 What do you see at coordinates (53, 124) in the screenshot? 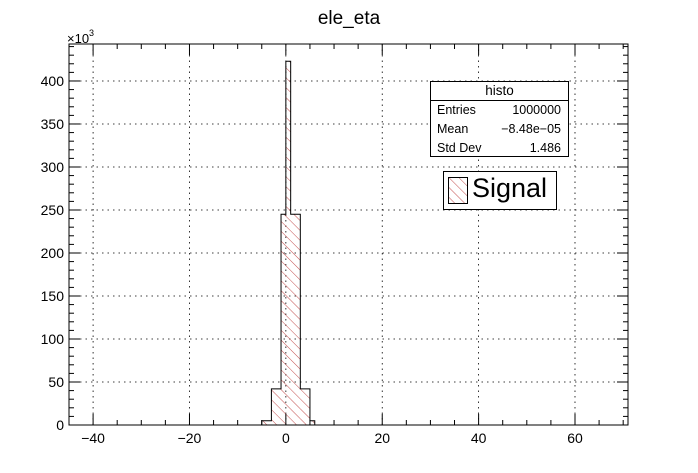
I see `y-tick-label: 350` at bounding box center [53, 124].